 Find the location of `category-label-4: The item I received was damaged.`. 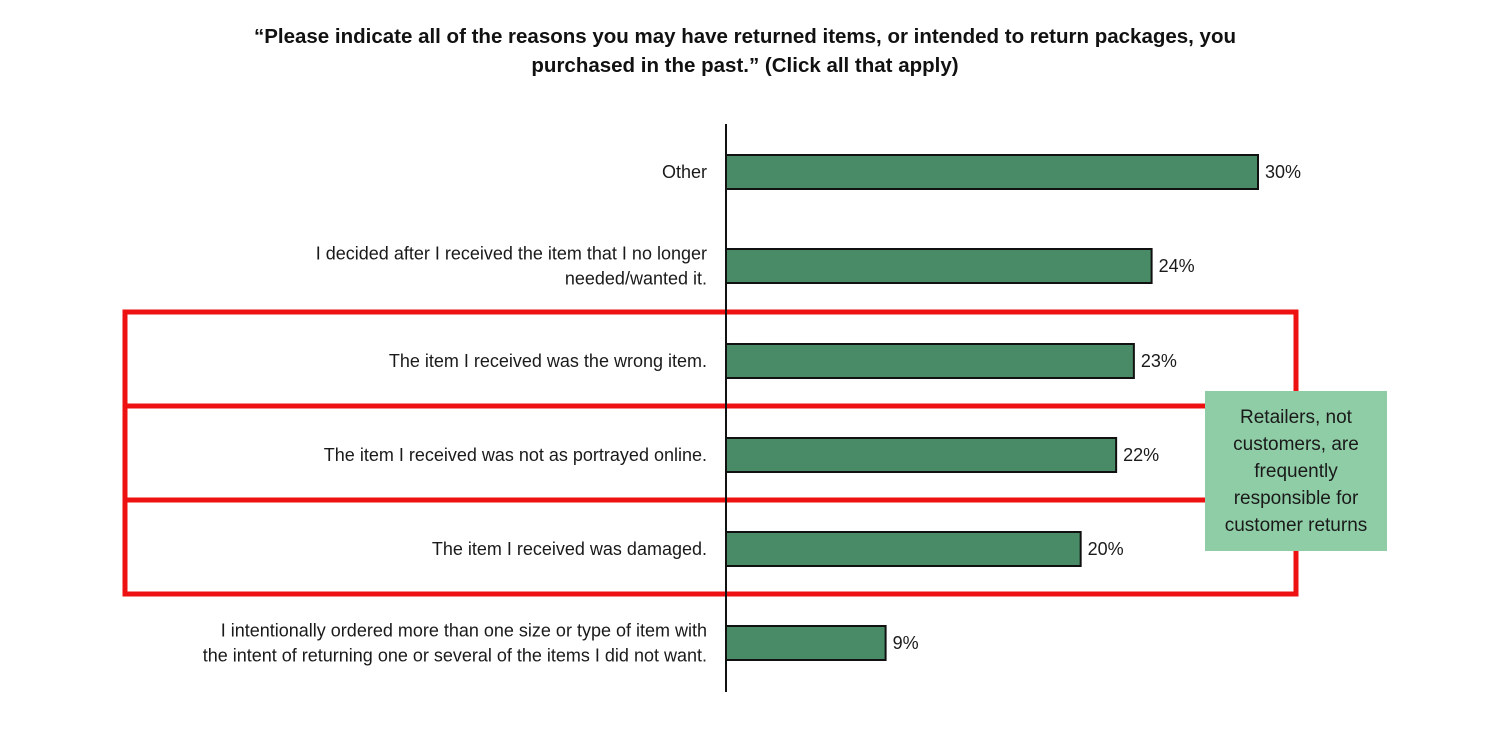

category-label-4: The item I received was damaged. is located at coordinates (569, 549).